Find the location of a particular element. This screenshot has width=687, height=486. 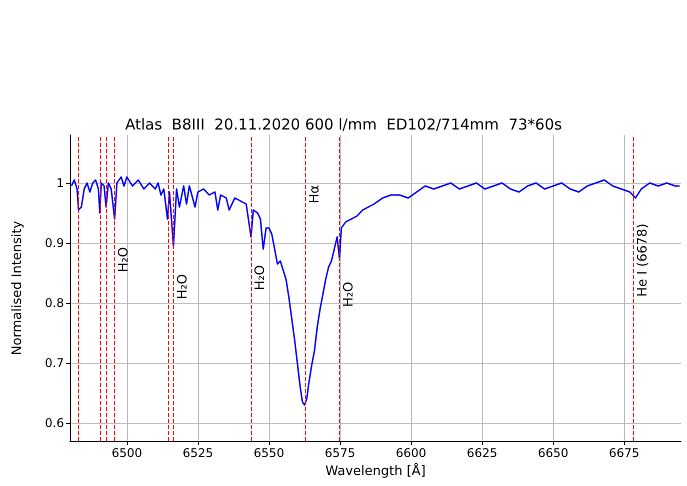

x-tick-label: 6600 is located at coordinates (411, 453).